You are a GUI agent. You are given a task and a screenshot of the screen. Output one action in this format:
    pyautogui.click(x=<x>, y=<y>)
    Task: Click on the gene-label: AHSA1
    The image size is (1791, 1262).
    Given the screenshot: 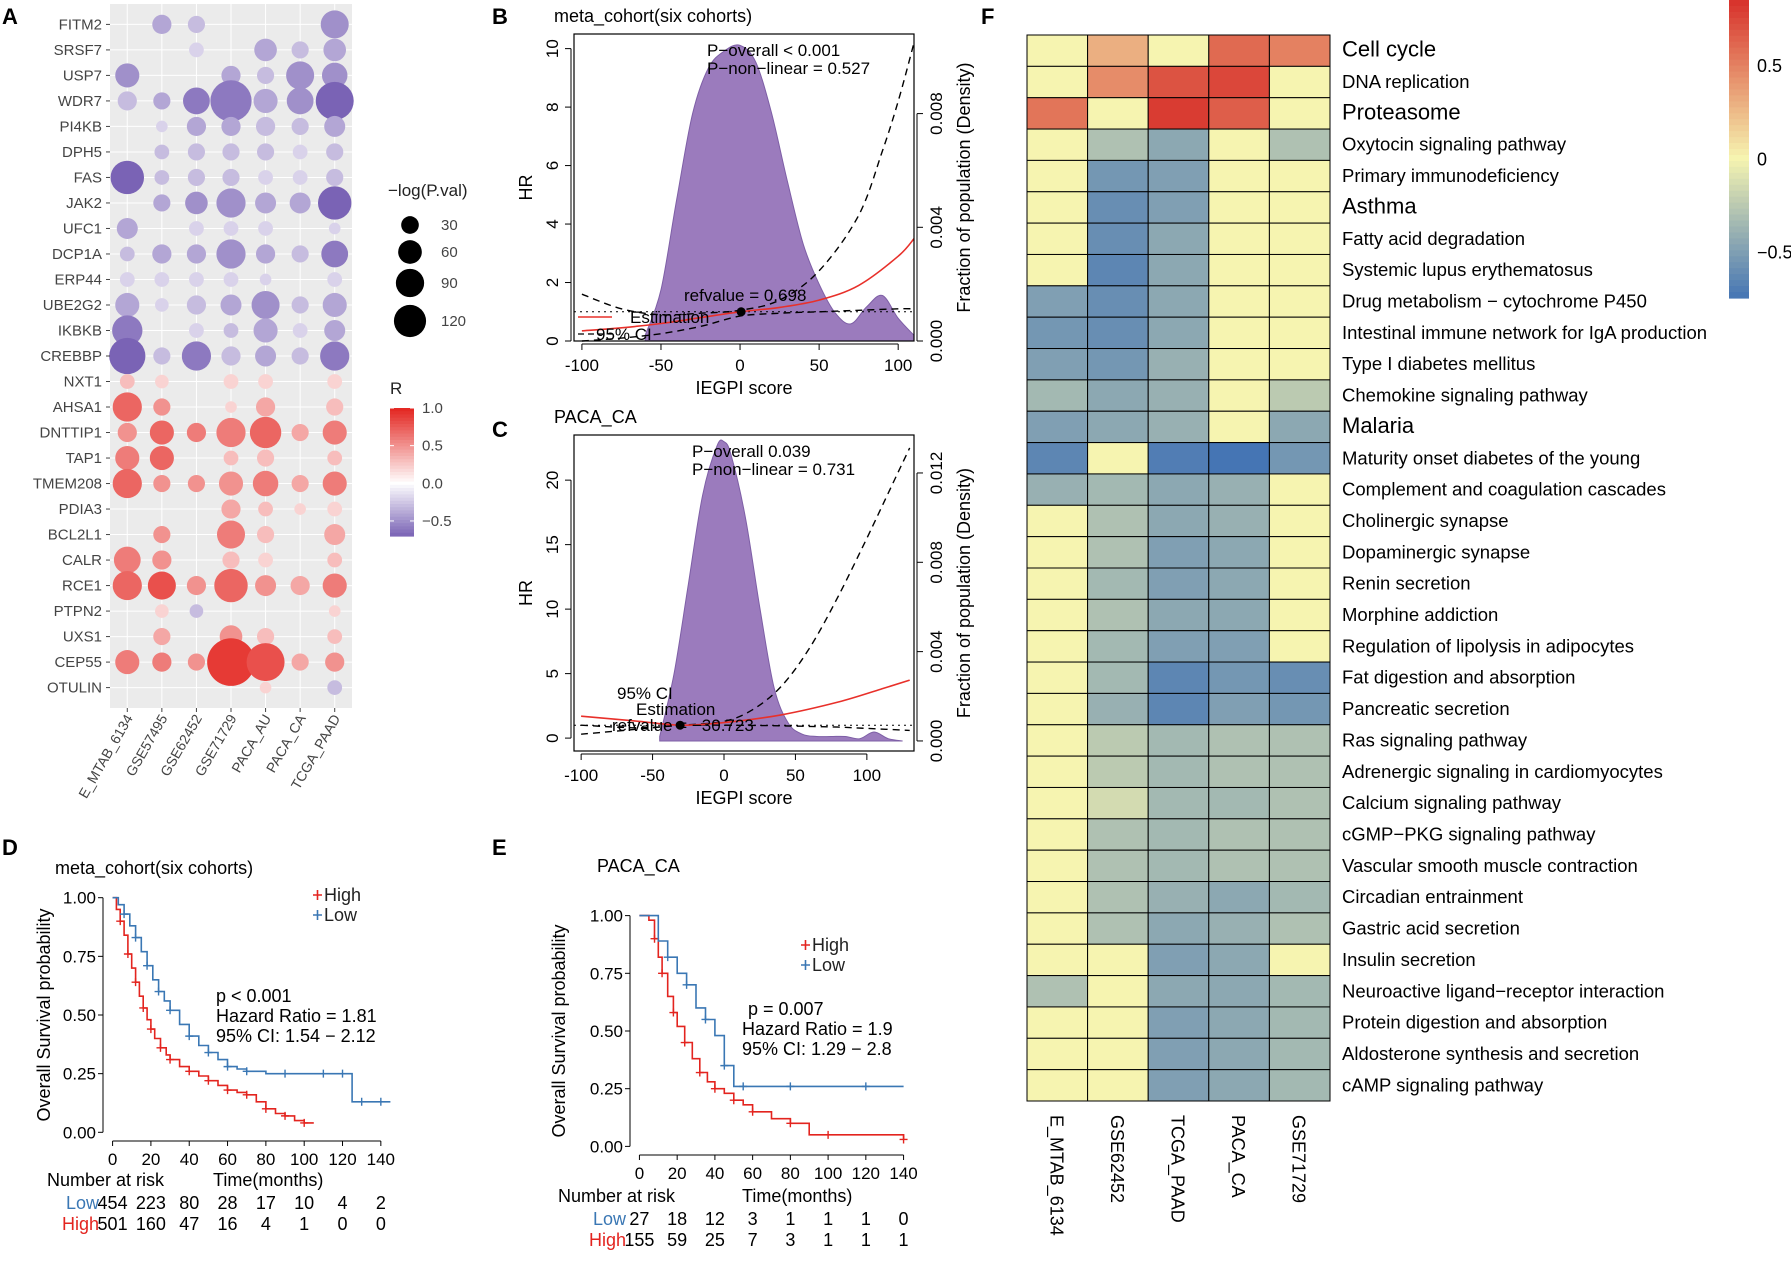 What is the action you would take?
    pyautogui.click(x=77, y=407)
    